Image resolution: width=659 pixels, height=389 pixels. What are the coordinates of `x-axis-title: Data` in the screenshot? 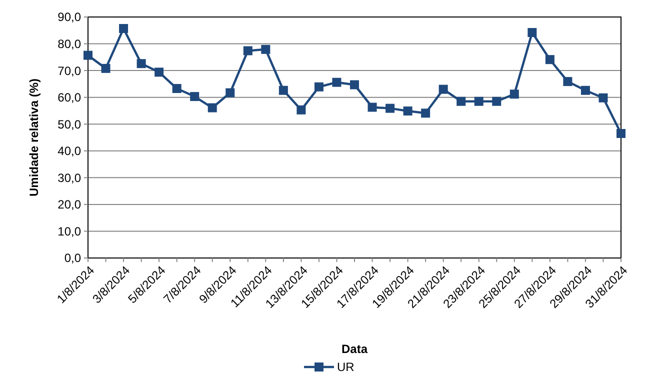 It's located at (354, 349).